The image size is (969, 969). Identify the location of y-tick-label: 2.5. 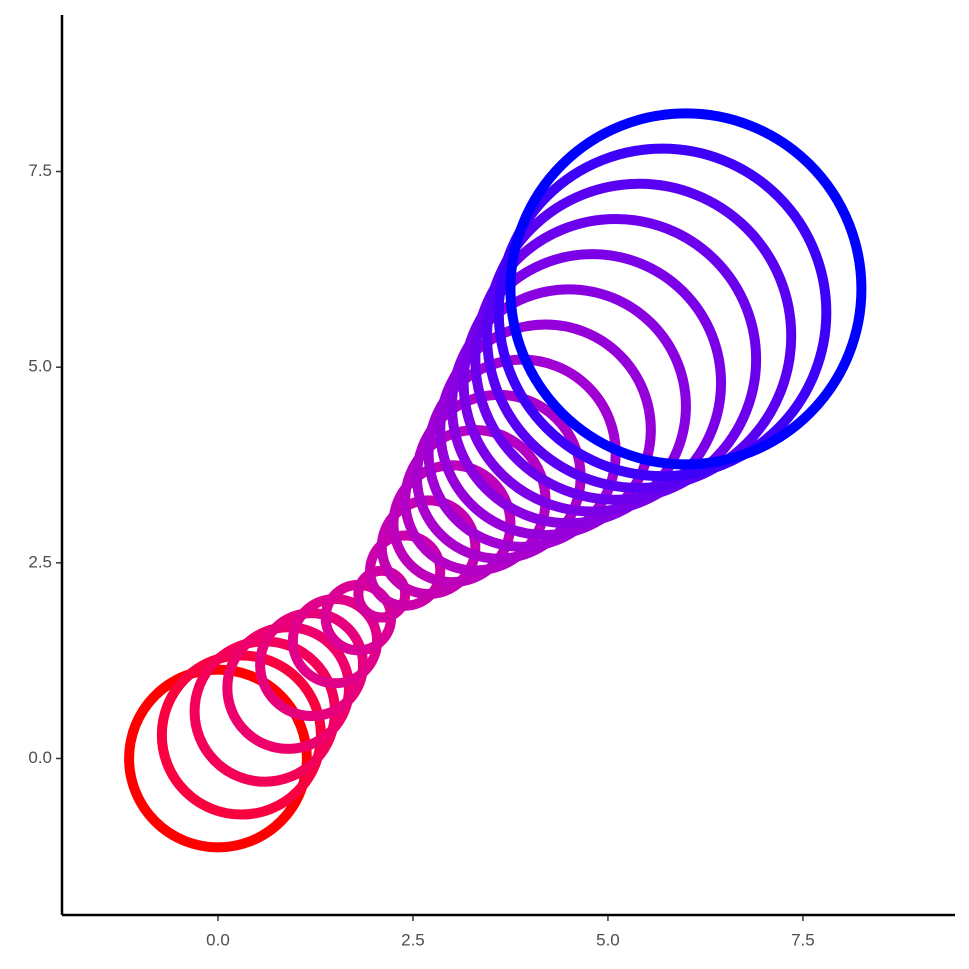
(40, 561).